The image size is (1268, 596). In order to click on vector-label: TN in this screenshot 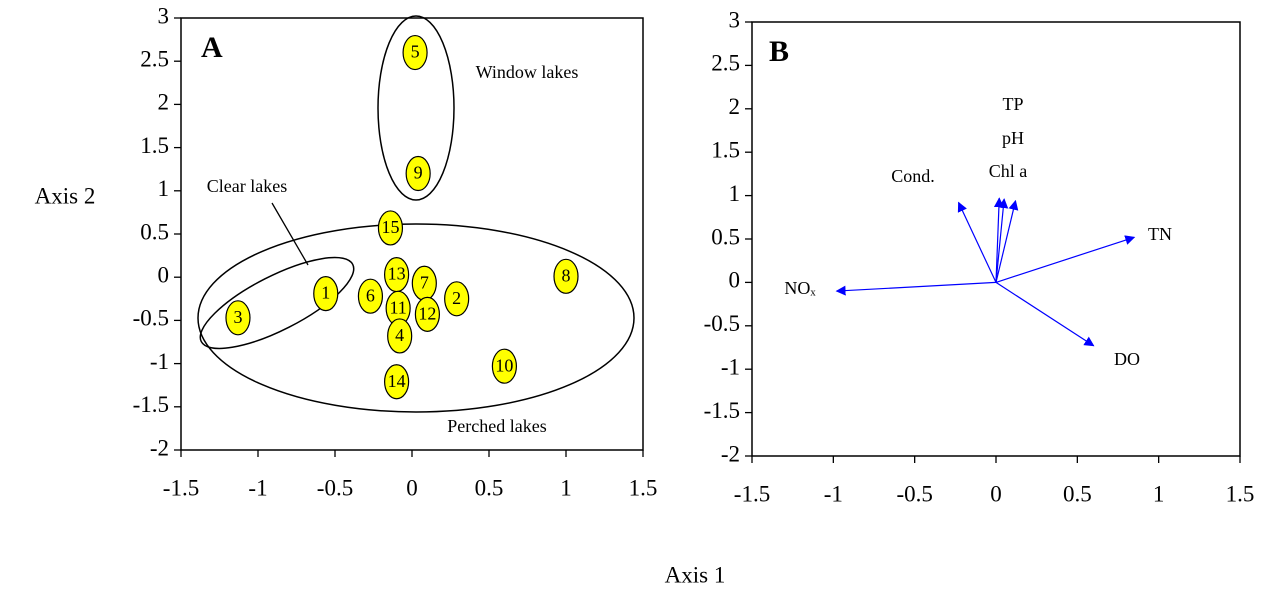, I will do `click(1160, 234)`.